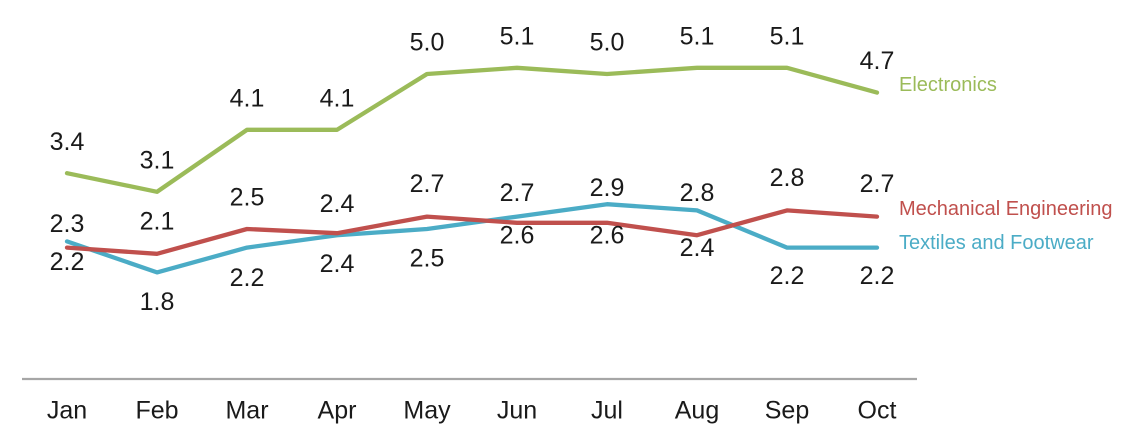 This screenshot has width=1131, height=446. Describe the element at coordinates (246, 411) in the screenshot. I see `x-axis-label-mar: Mar` at that location.